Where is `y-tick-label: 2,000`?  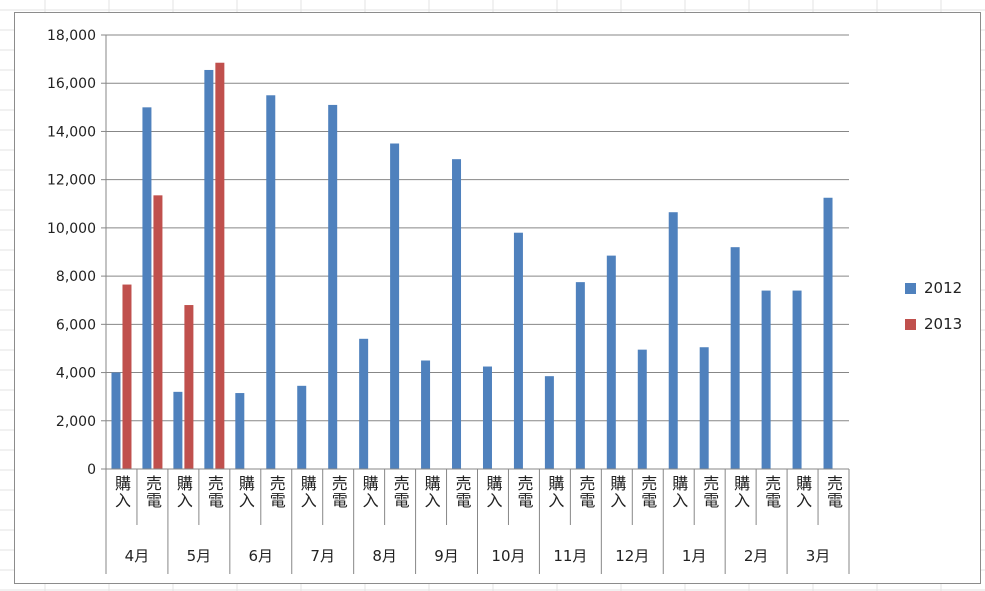
y-tick-label: 2,000 is located at coordinates (76, 422).